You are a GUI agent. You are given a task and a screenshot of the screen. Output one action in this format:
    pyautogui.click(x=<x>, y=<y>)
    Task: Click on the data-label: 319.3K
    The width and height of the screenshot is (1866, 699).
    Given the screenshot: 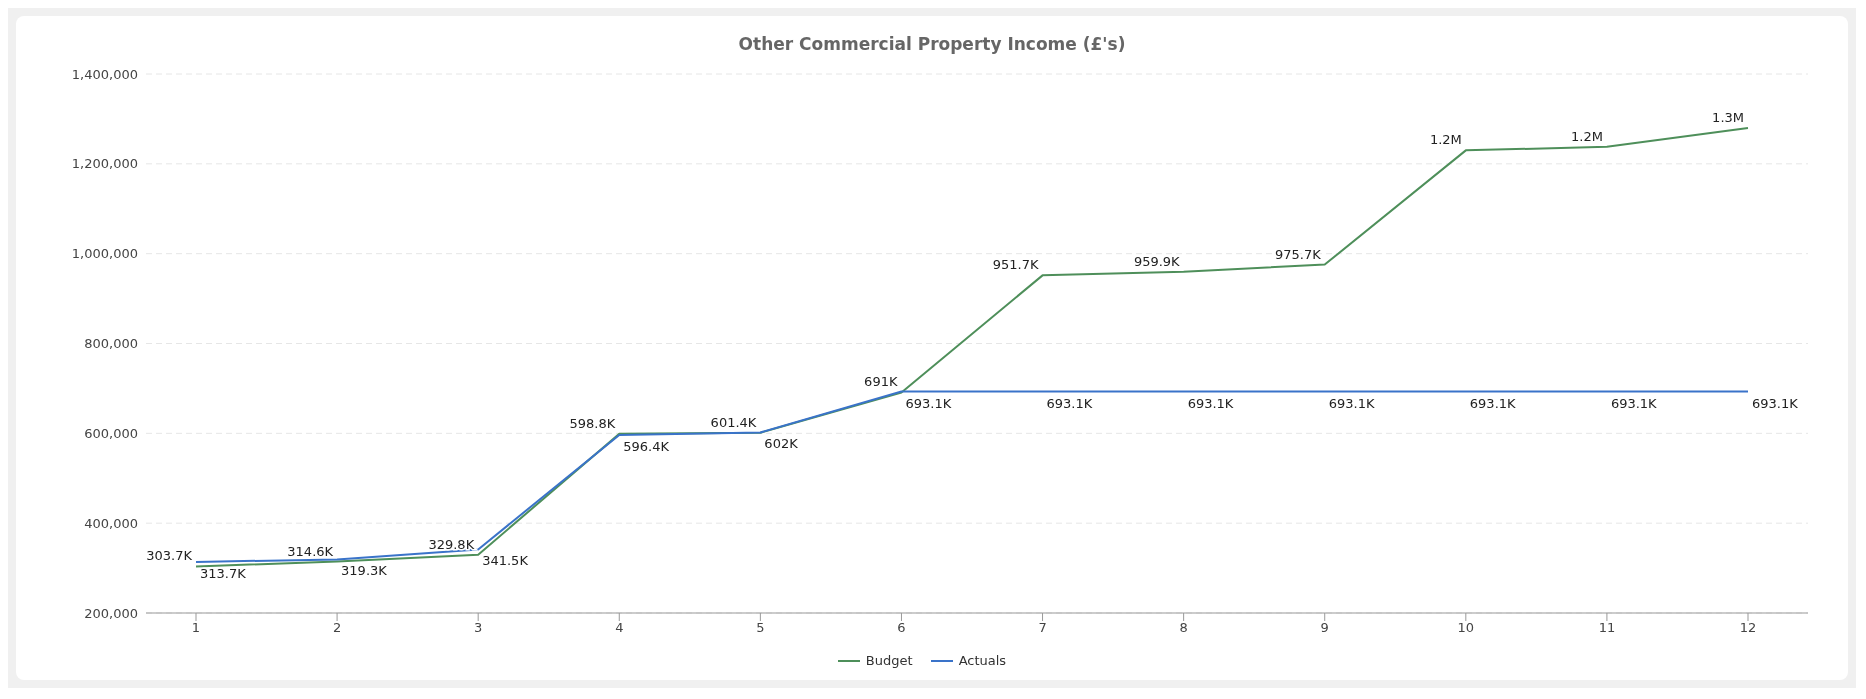 What is the action you would take?
    pyautogui.click(x=364, y=571)
    